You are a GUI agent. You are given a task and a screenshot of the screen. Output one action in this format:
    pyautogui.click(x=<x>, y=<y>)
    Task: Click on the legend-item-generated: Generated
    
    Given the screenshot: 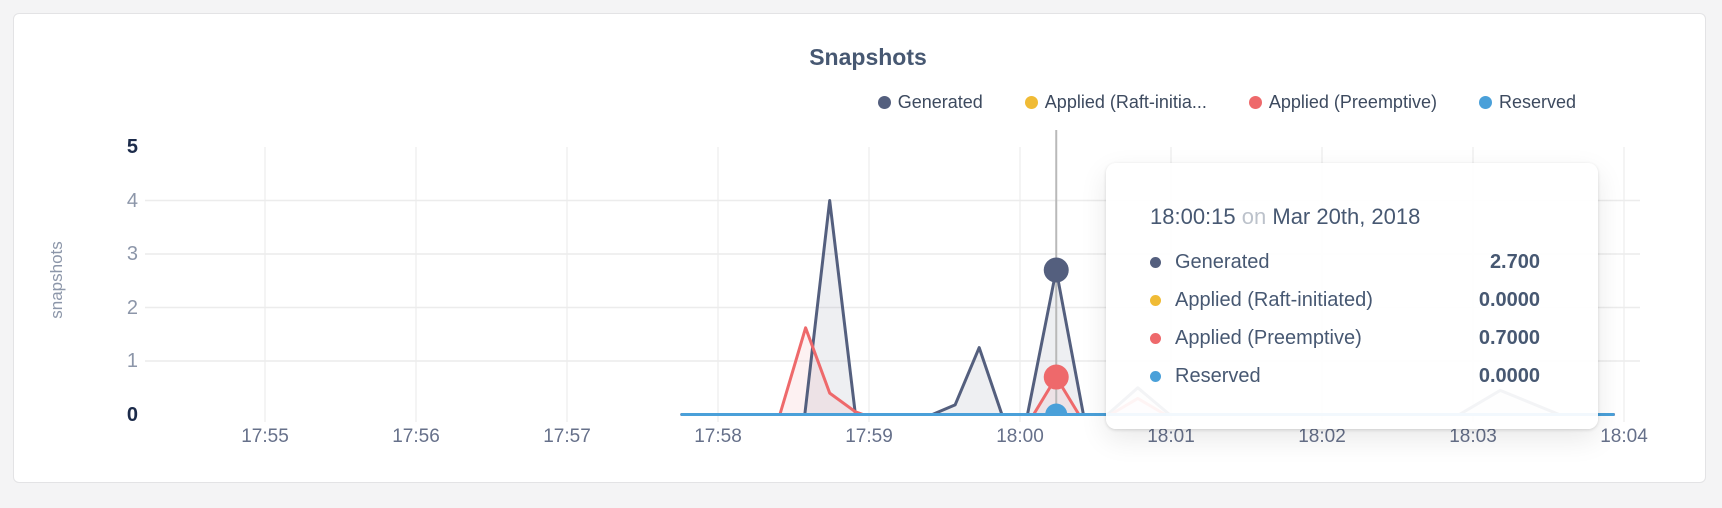 What is the action you would take?
    pyautogui.click(x=930, y=102)
    